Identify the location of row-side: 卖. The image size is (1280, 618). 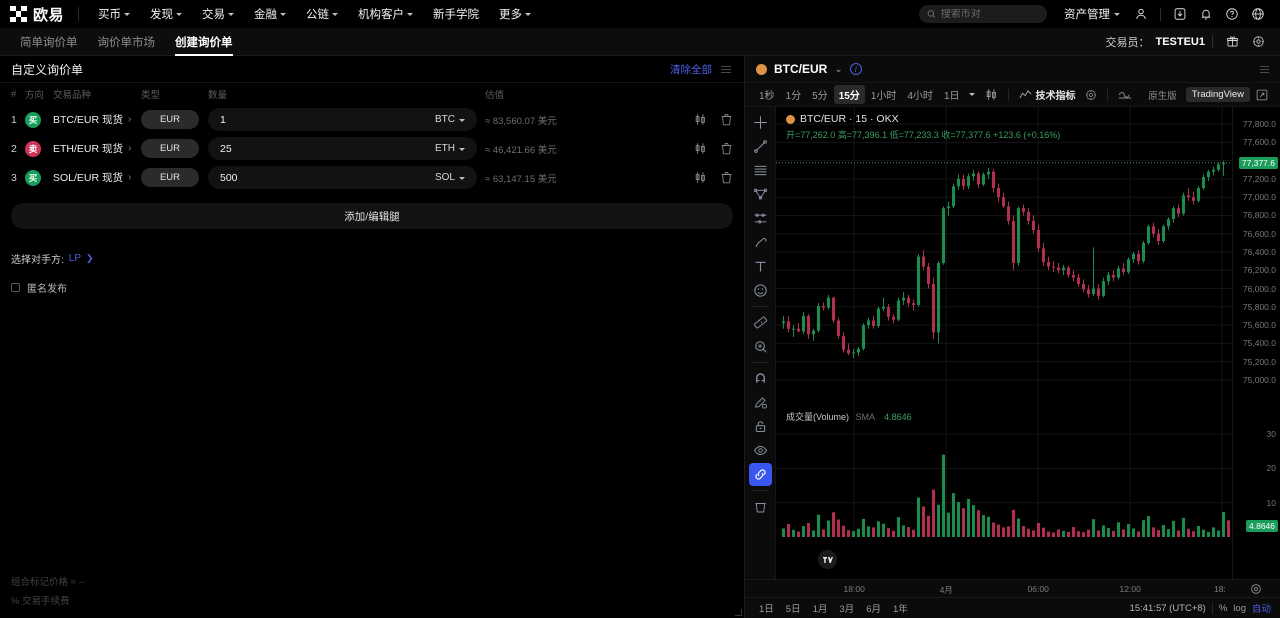
(39, 148).